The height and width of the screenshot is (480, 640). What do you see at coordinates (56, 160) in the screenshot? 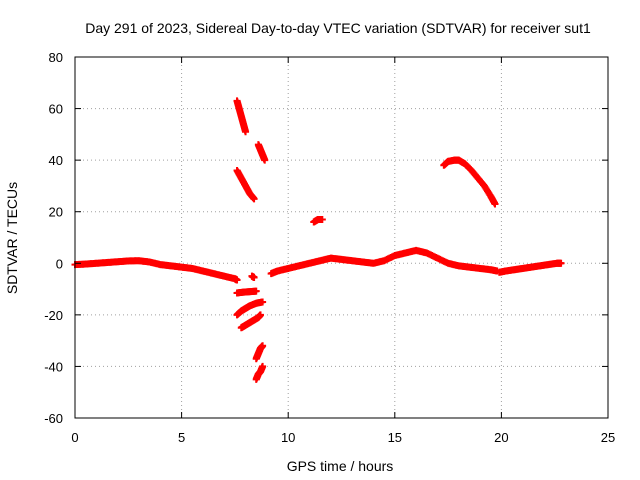
I see `y-tick-label: 40` at bounding box center [56, 160].